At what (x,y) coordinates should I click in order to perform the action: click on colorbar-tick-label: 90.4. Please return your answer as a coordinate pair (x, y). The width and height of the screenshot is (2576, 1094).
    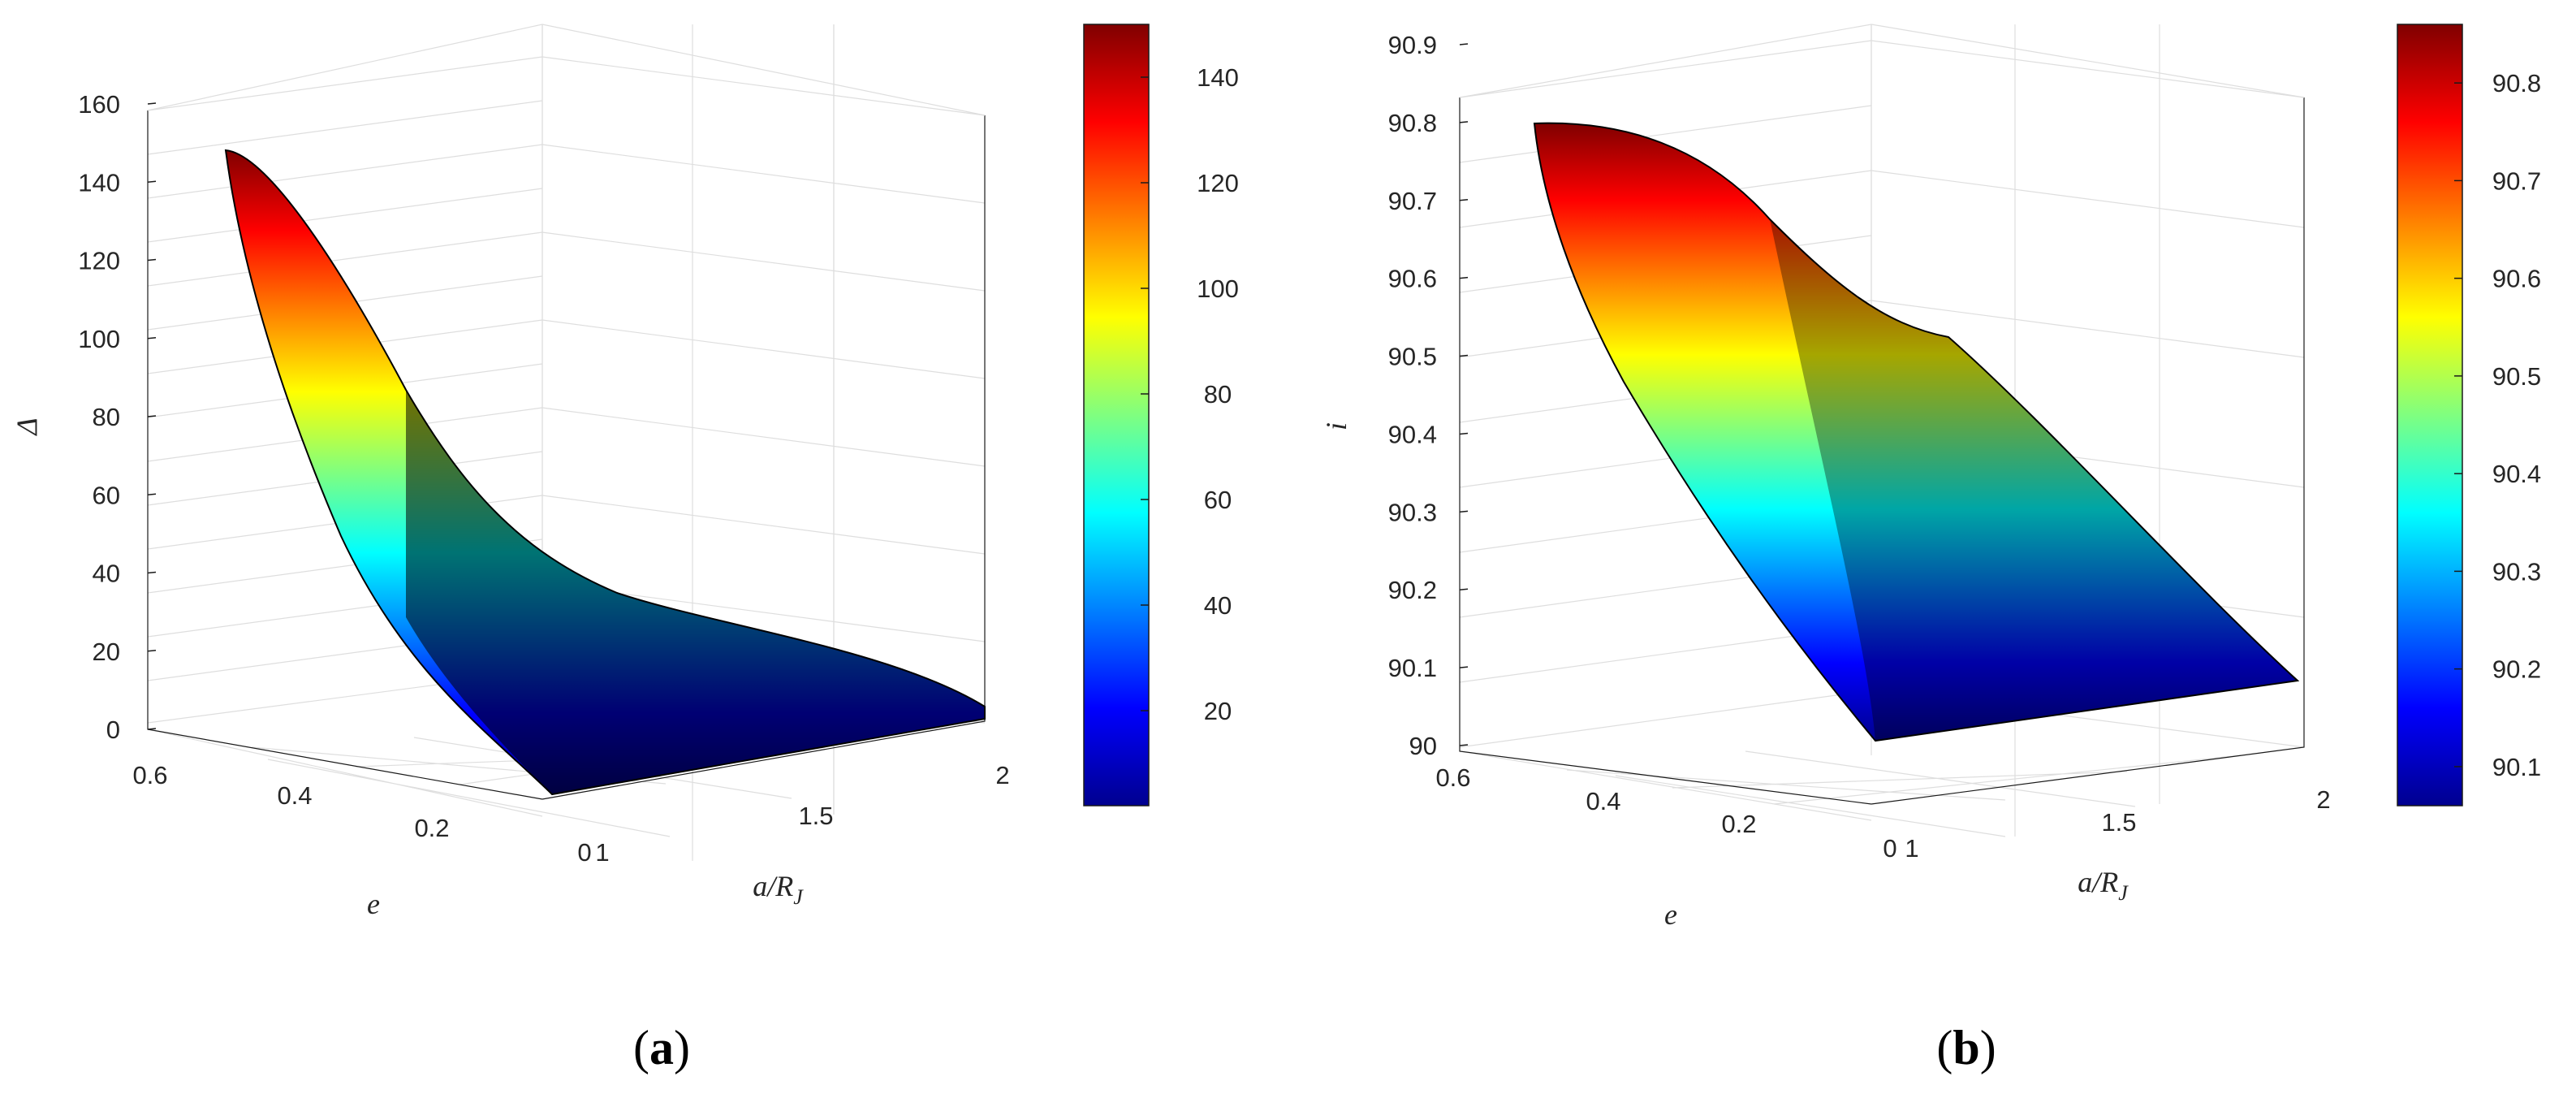
    Looking at the image, I should click on (2516, 474).